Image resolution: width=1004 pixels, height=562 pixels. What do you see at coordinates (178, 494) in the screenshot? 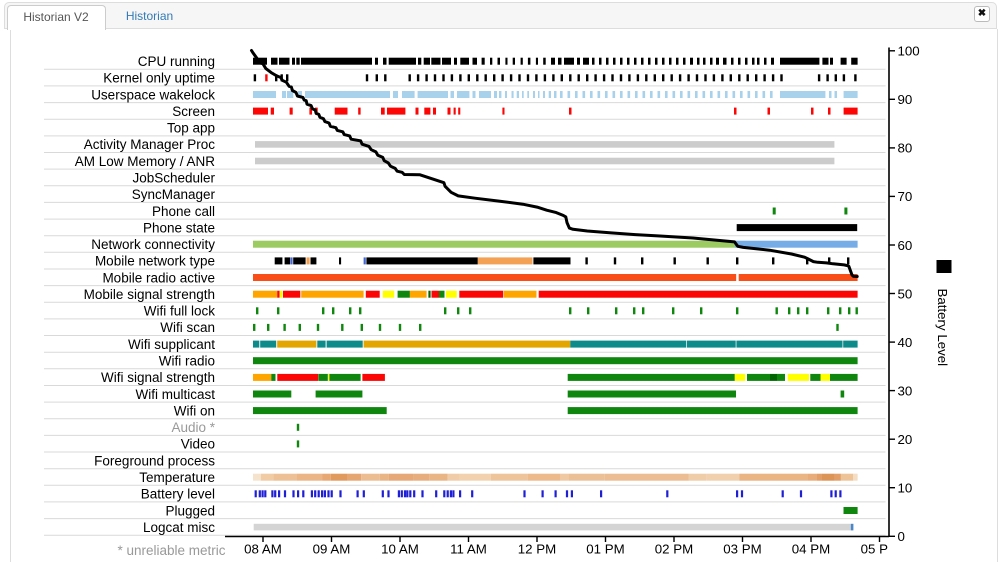
I see `svg-text: Battery level` at bounding box center [178, 494].